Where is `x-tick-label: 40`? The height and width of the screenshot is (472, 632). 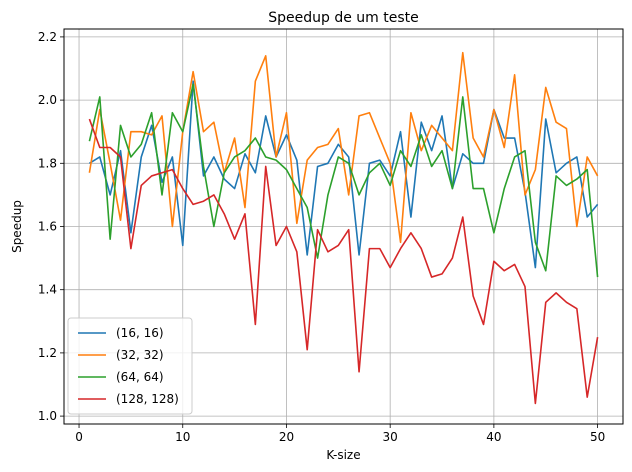 x-tick-label: 40 is located at coordinates (493, 437).